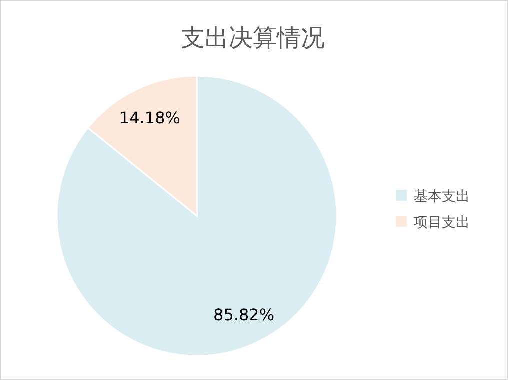 The width and height of the screenshot is (508, 380). What do you see at coordinates (253, 38) in the screenshot?
I see `title: 支出决算情况` at bounding box center [253, 38].